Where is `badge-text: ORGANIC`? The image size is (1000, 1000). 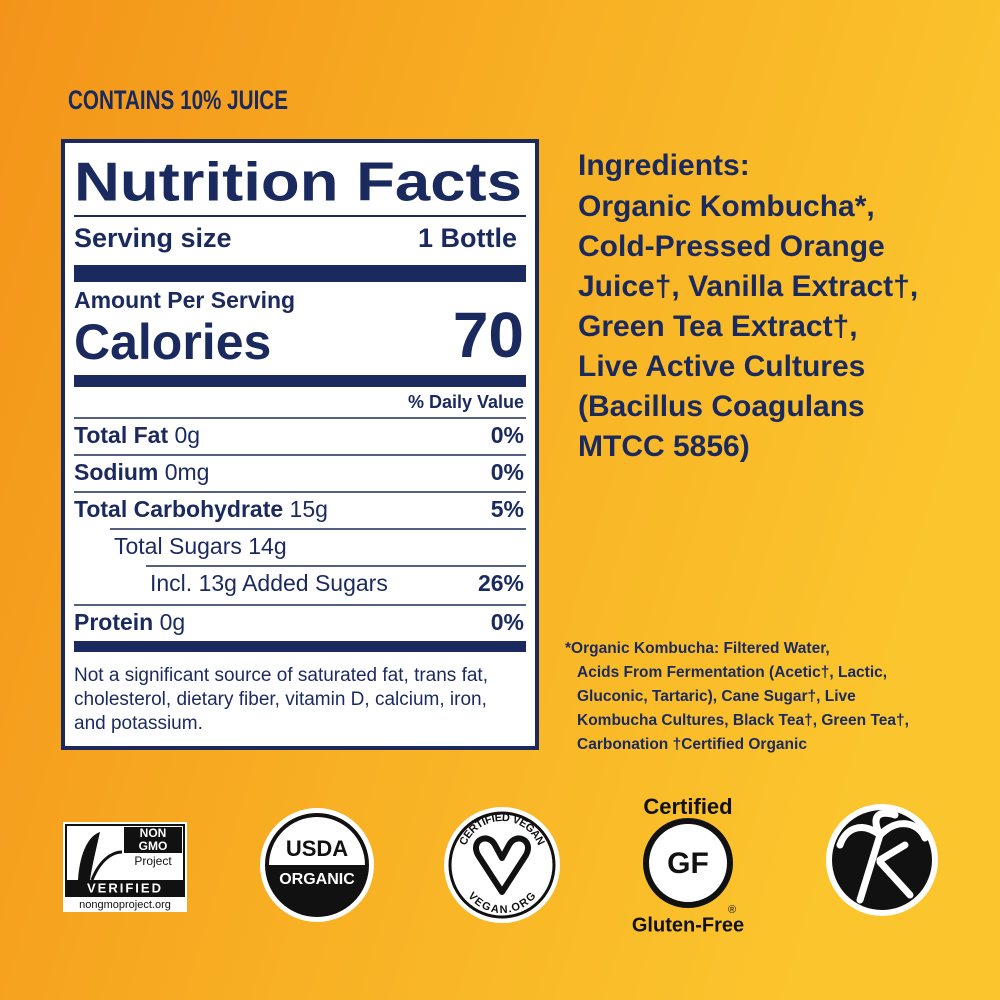
badge-text: ORGANIC is located at coordinates (317, 879).